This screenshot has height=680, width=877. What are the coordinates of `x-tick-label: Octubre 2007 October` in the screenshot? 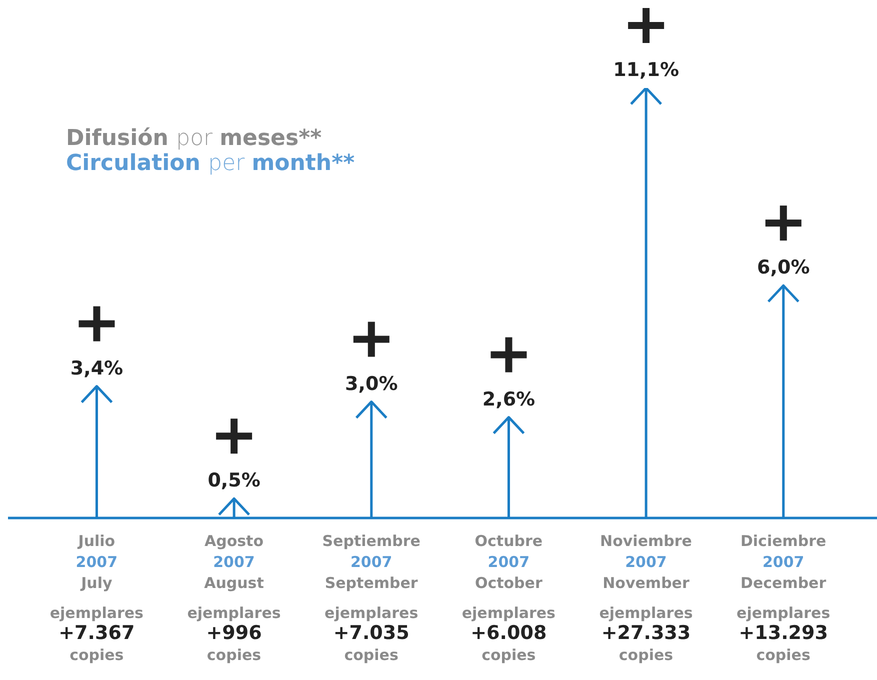 It's located at (508, 562).